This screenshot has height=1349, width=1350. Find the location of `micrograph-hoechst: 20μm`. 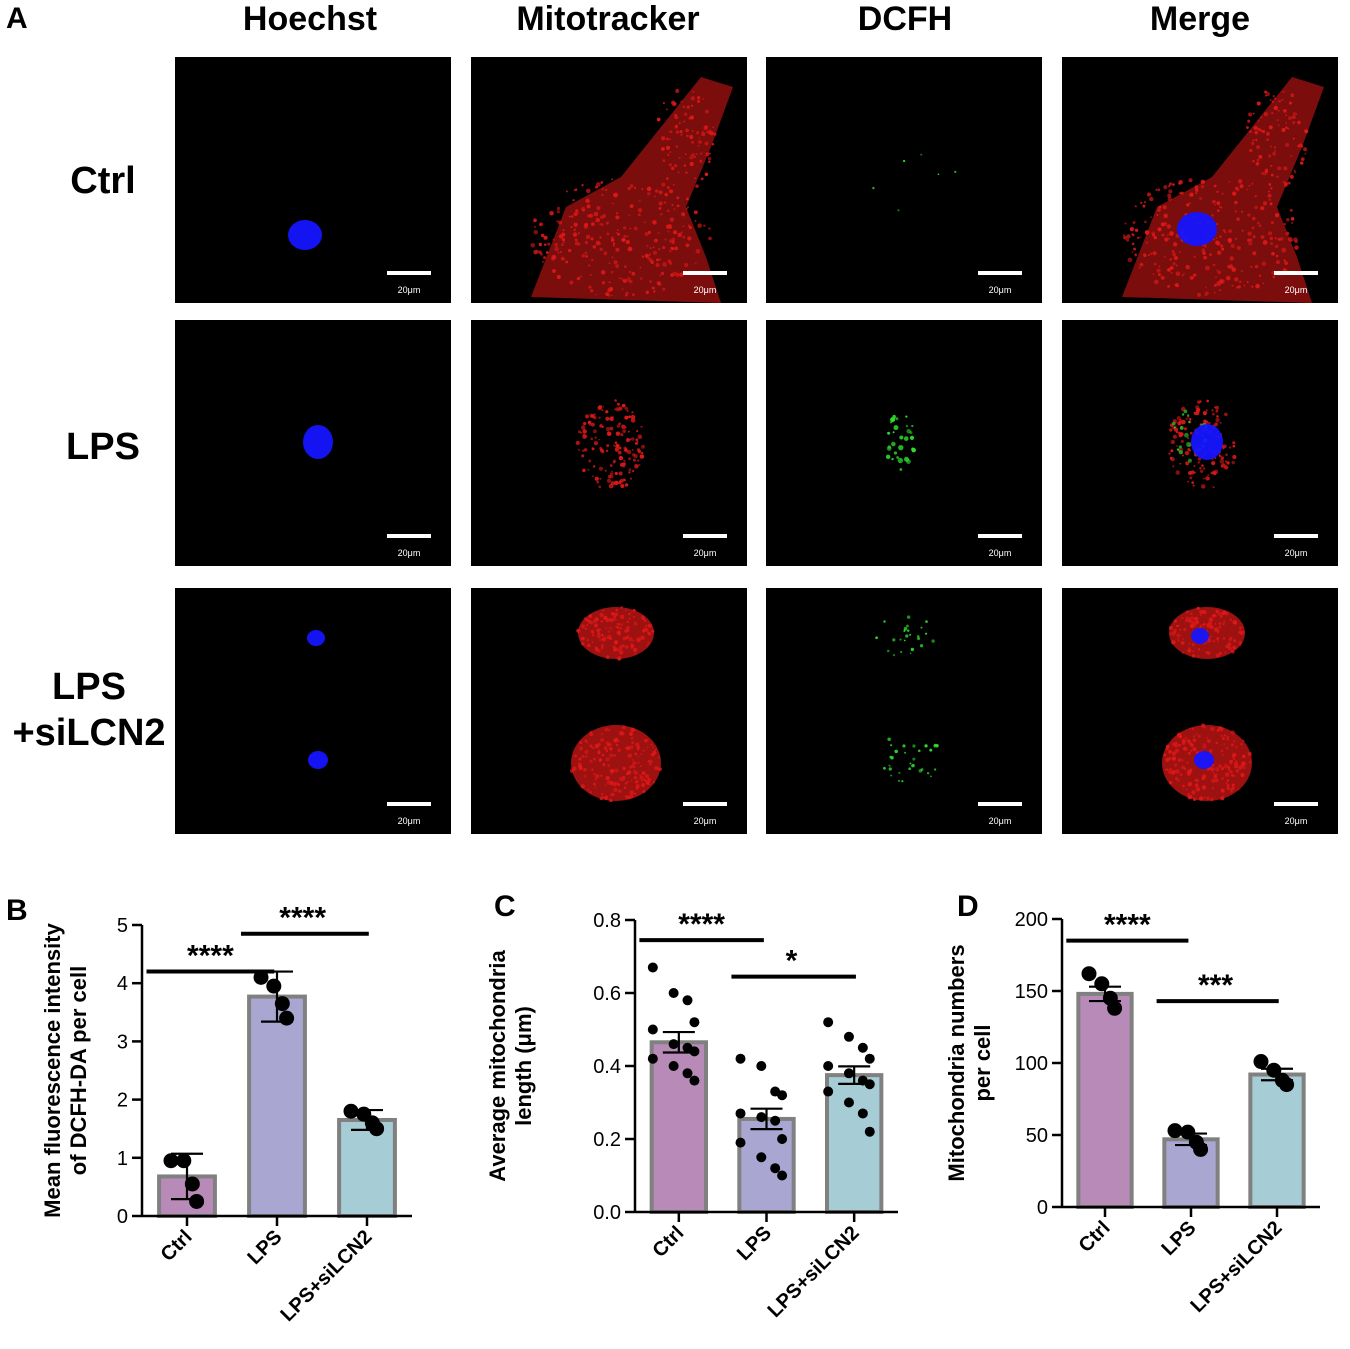

micrograph-hoechst: 20μm is located at coordinates (313, 443).